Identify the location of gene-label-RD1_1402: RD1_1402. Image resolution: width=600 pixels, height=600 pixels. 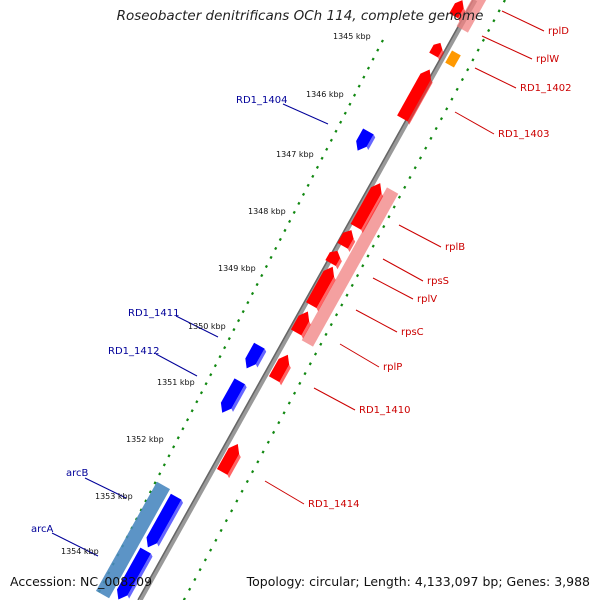
(545, 88).